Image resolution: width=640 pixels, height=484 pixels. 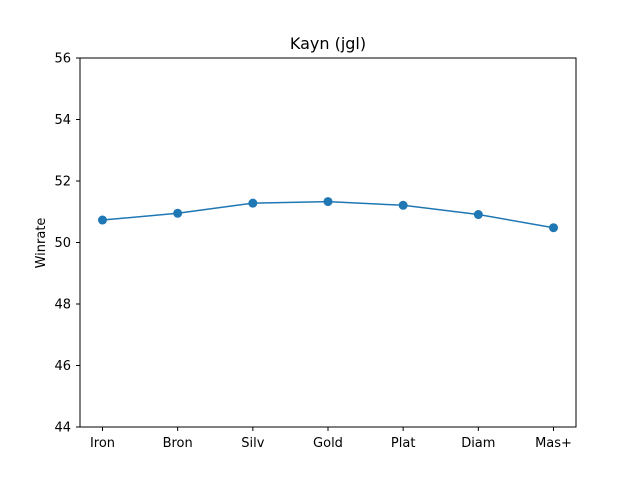 I want to click on y-tick-label: 56, so click(x=62, y=59).